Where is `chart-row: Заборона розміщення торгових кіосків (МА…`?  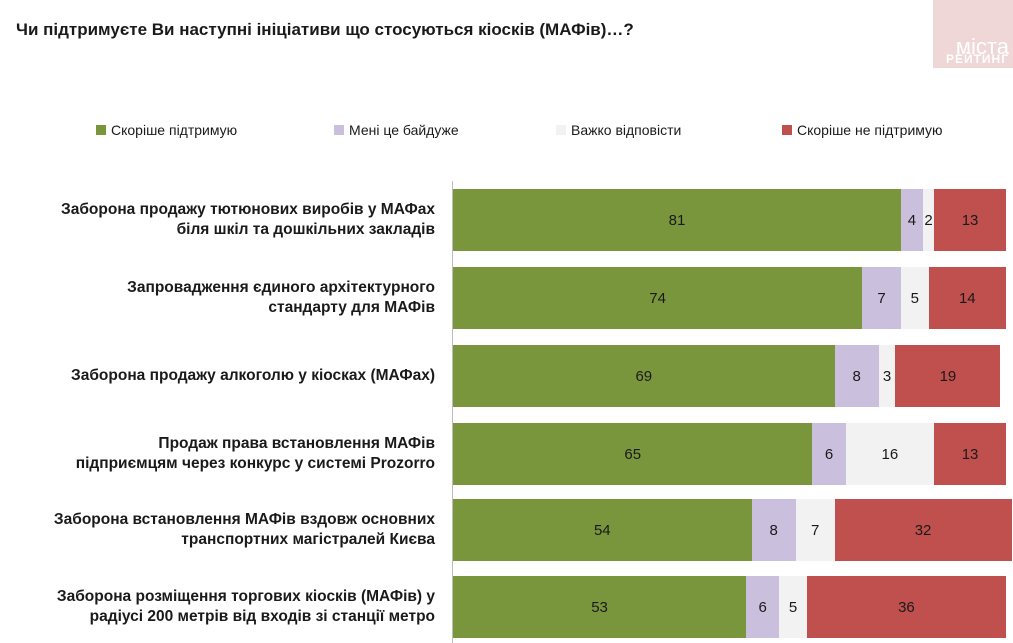 chart-row: Заборона розміщення торгових кіосків (МА… is located at coordinates (506, 607).